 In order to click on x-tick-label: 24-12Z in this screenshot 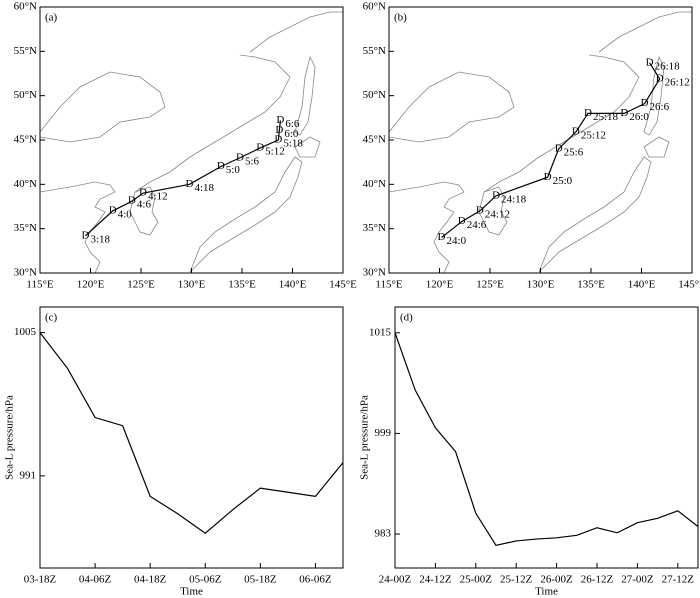, I will do `click(435, 580)`.